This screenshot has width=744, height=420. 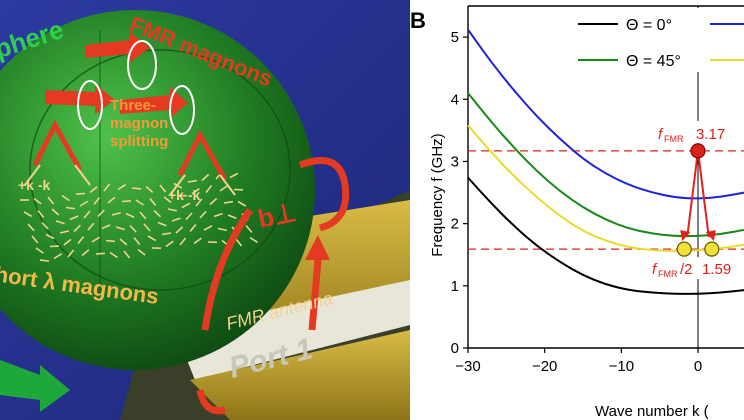 I want to click on half-label-f: f, so click(x=655, y=269).